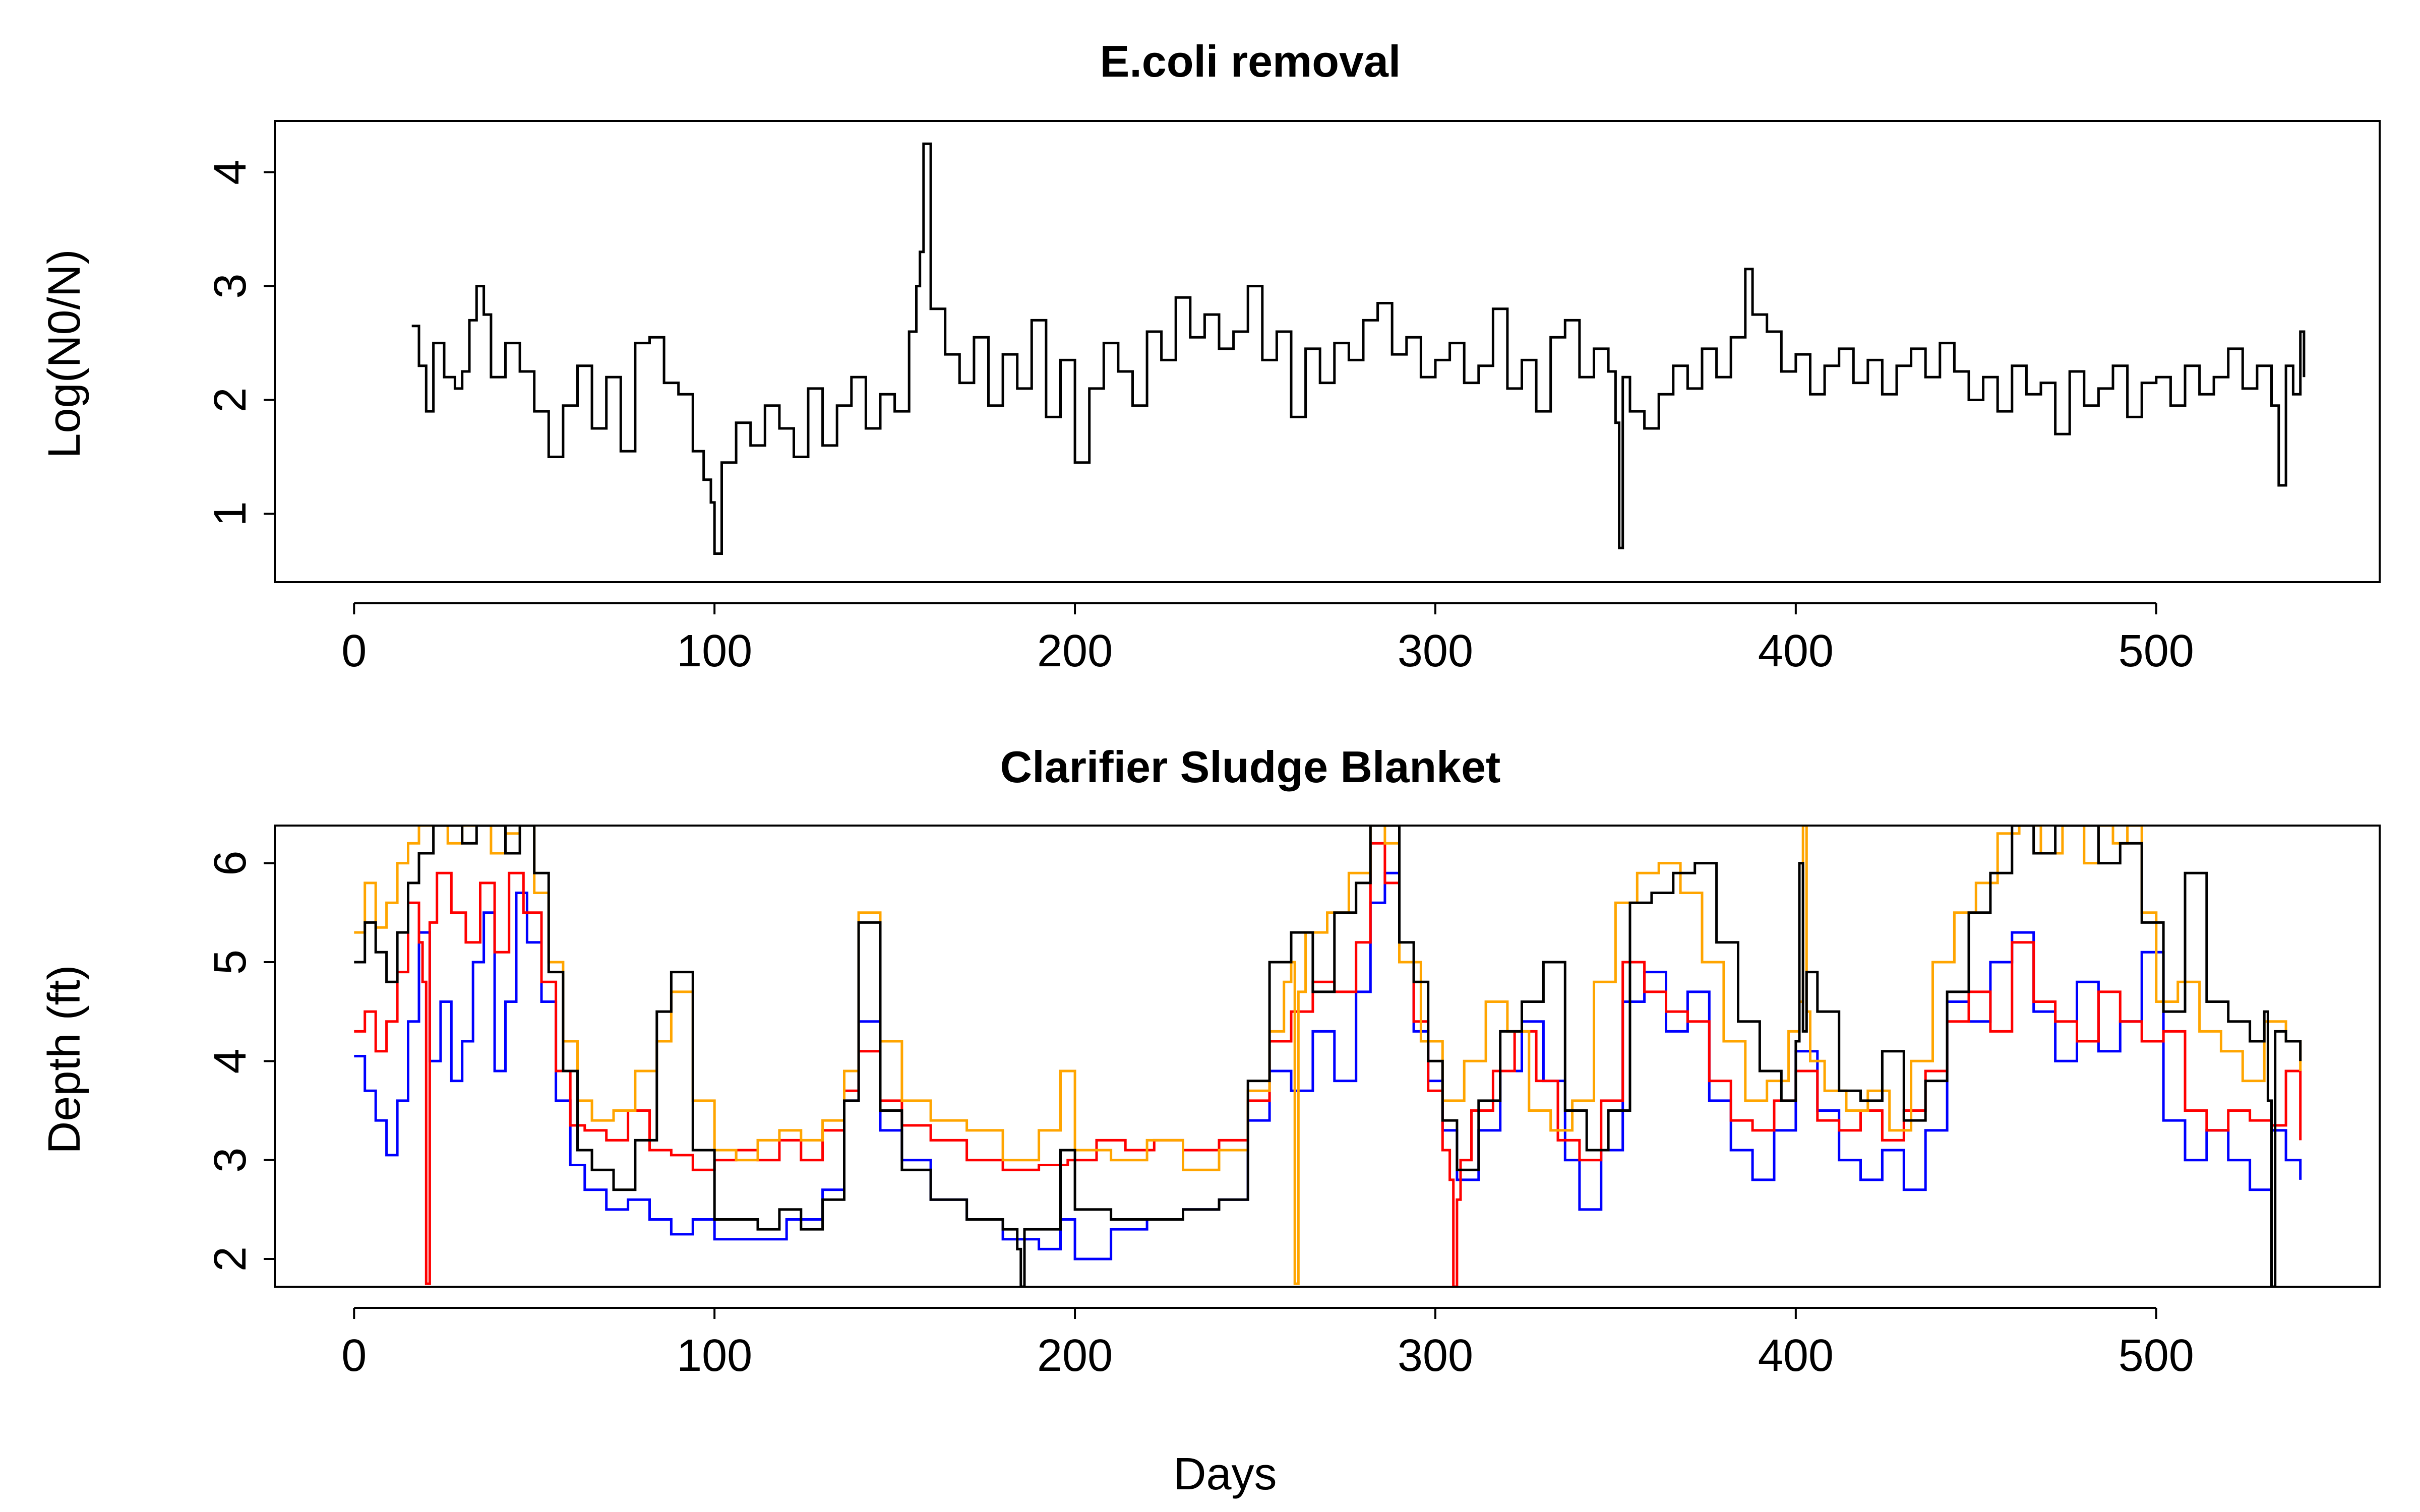 The height and width of the screenshot is (1512, 2420). I want to click on y-tick-label: 1, so click(230, 513).